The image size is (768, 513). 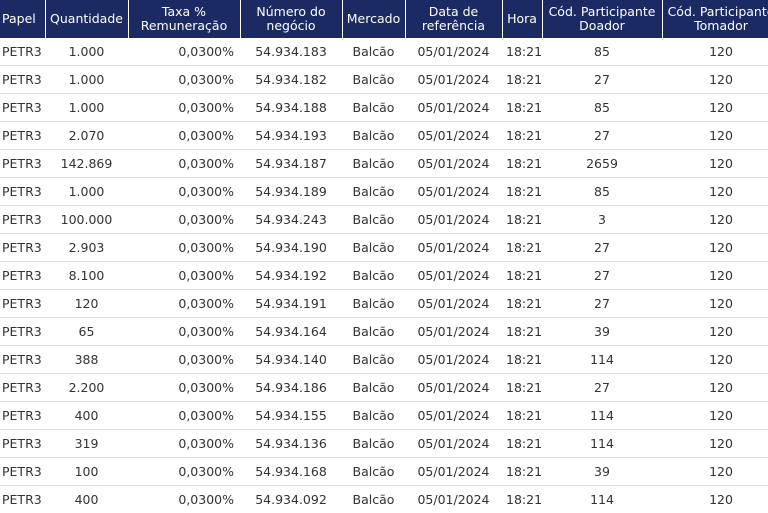 What do you see at coordinates (291, 387) in the screenshot?
I see `table-cell: 54.934.186` at bounding box center [291, 387].